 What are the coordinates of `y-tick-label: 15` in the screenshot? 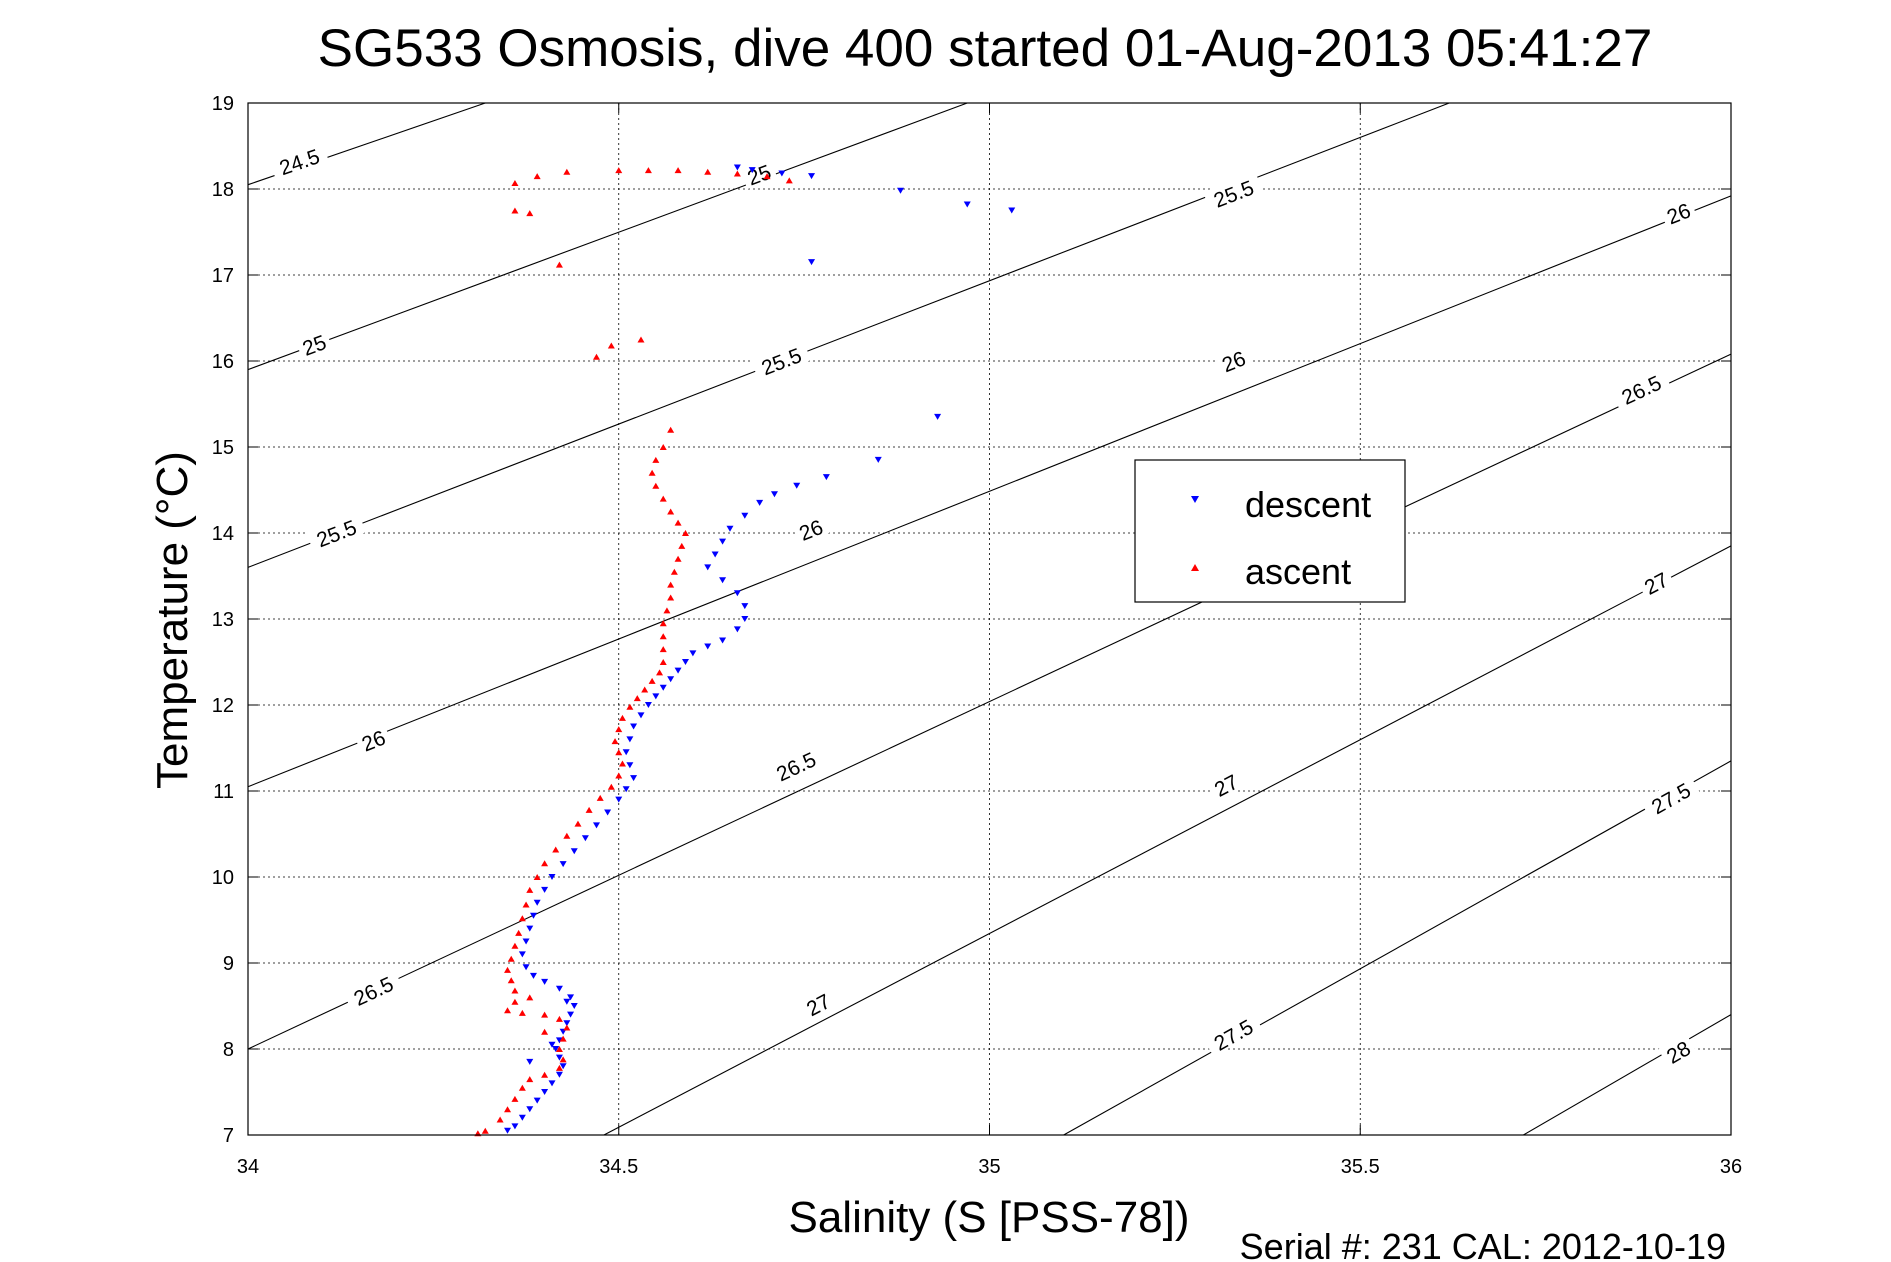 It's located at (223, 448).